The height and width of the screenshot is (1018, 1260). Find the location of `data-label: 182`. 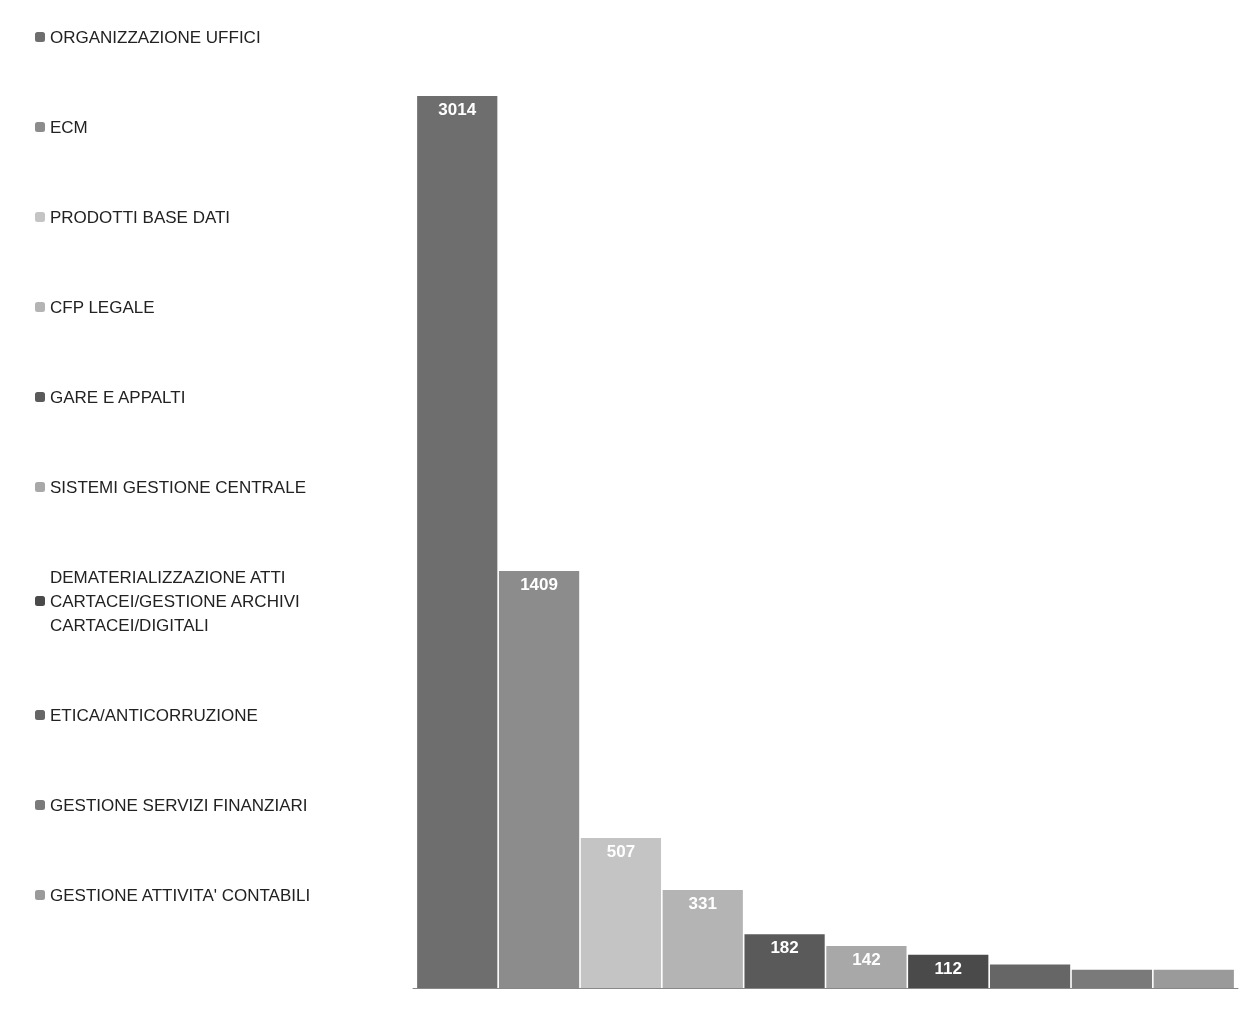

data-label: 182 is located at coordinates (784, 948).